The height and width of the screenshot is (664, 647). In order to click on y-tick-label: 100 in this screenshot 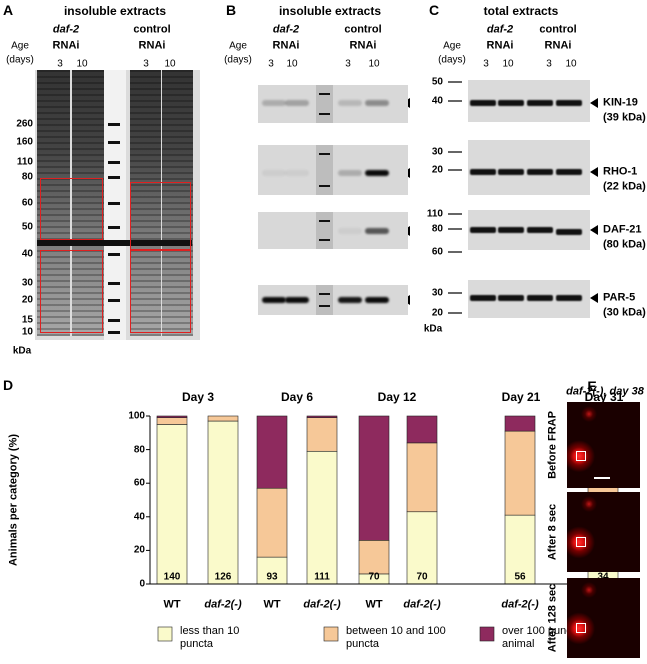, I will do `click(136, 416)`.